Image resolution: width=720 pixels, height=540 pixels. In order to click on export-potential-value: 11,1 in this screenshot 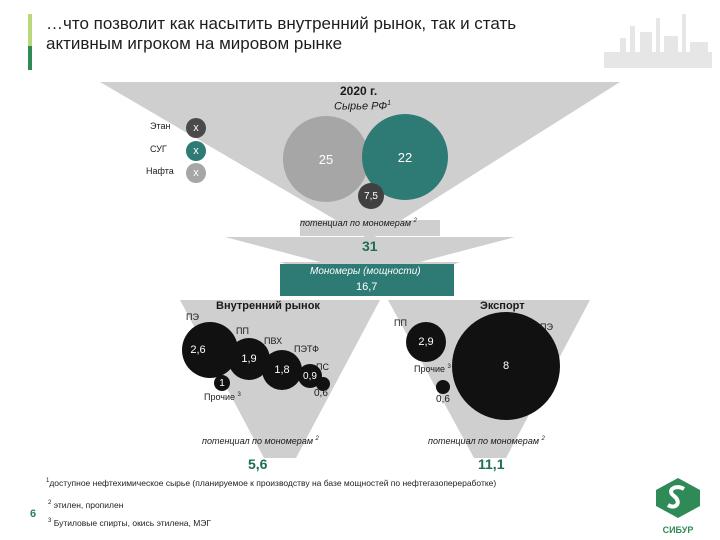, I will do `click(491, 464)`.